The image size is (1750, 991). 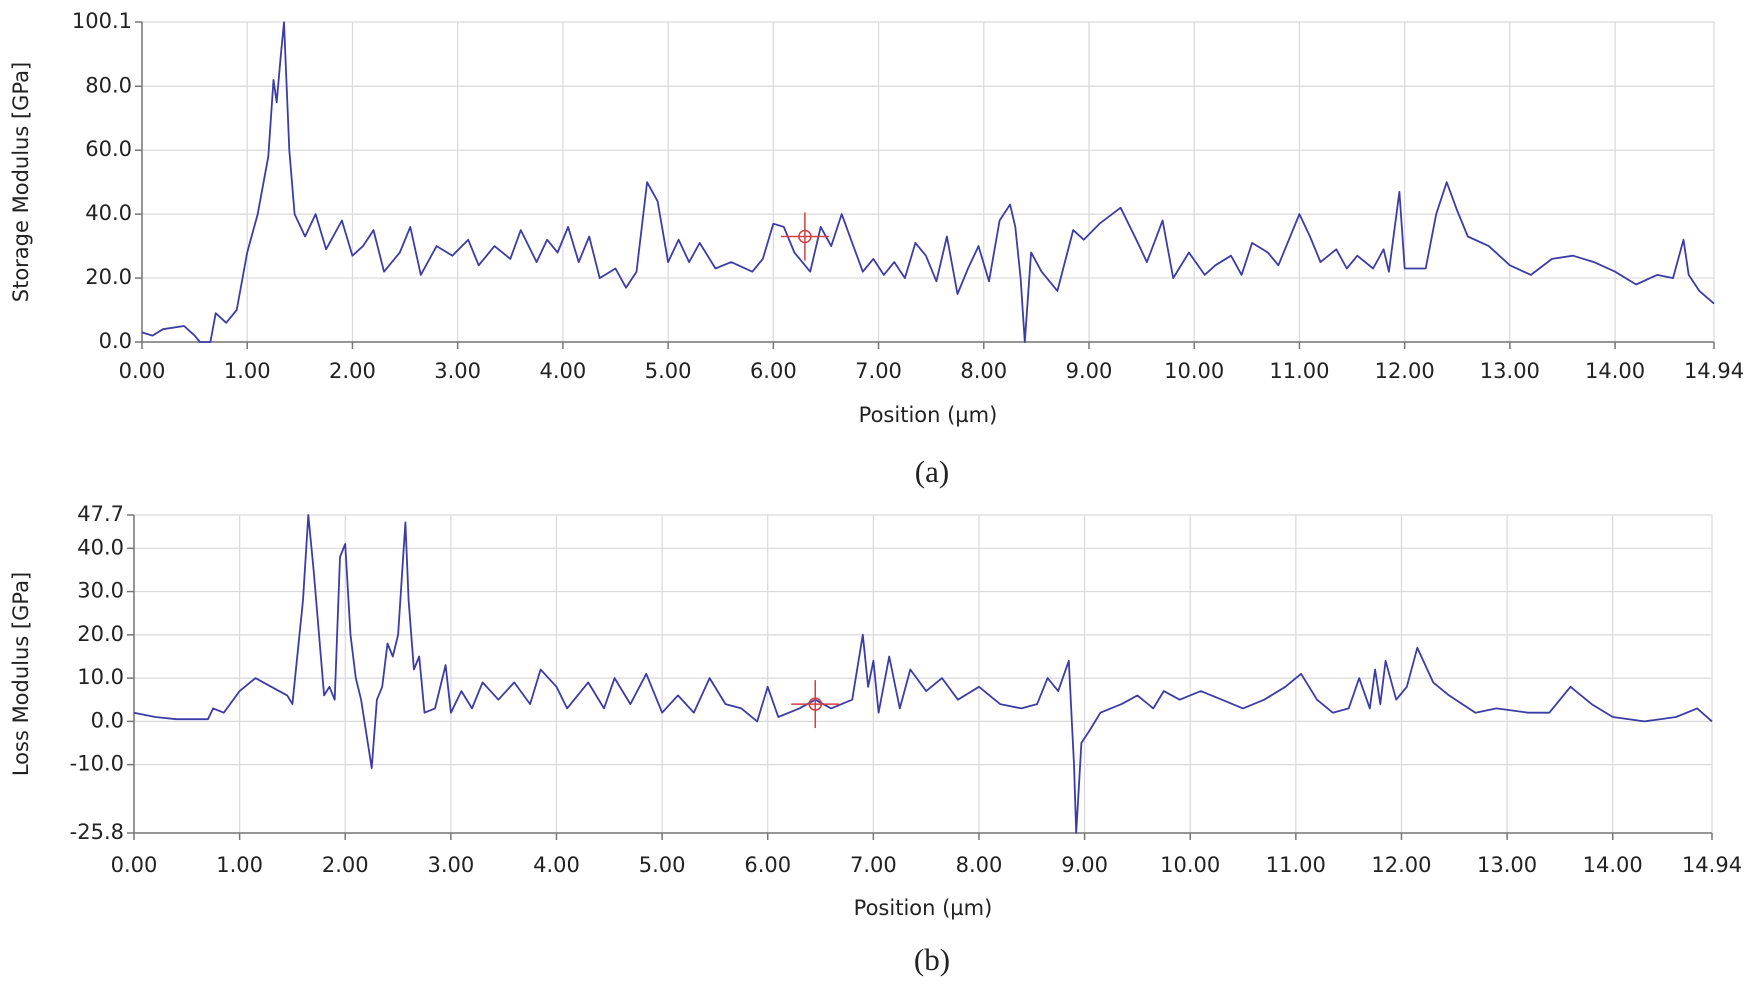 What do you see at coordinates (97, 832) in the screenshot?
I see `y-tick-label: -25.8` at bounding box center [97, 832].